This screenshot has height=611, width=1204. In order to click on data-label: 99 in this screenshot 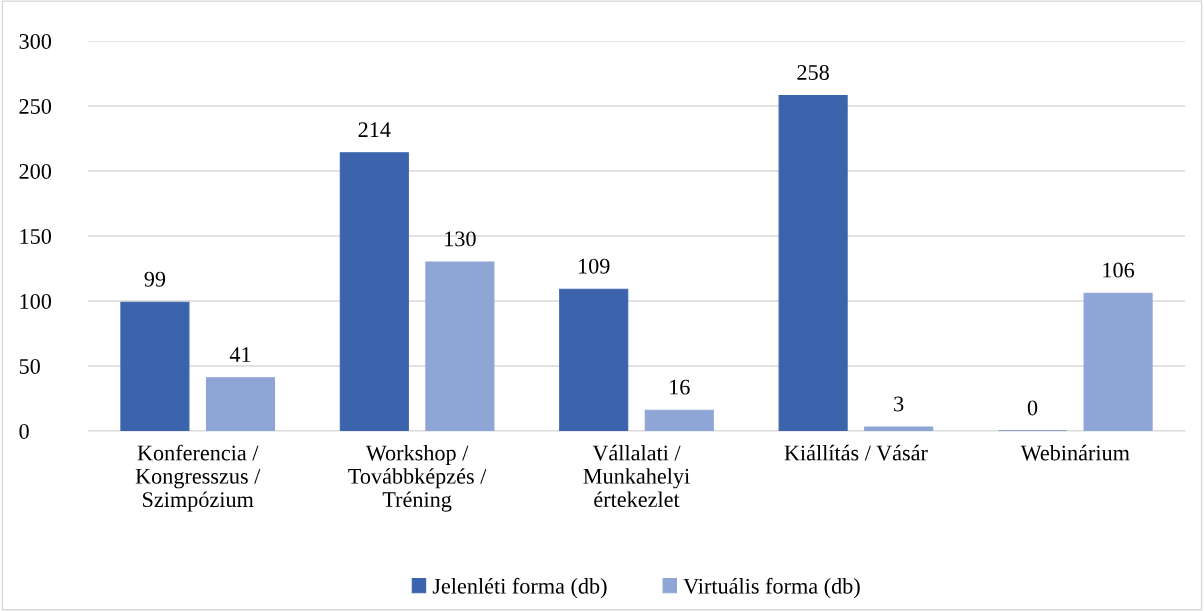, I will do `click(155, 279)`.